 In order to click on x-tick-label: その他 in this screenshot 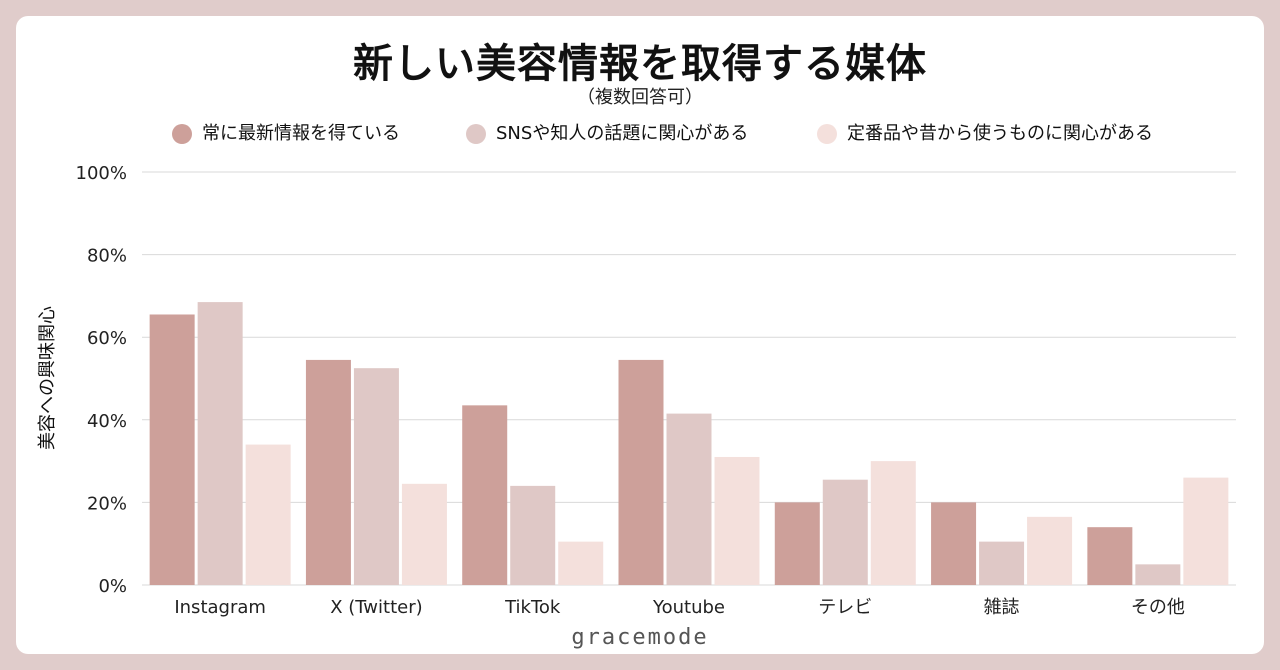, I will do `click(1158, 607)`.